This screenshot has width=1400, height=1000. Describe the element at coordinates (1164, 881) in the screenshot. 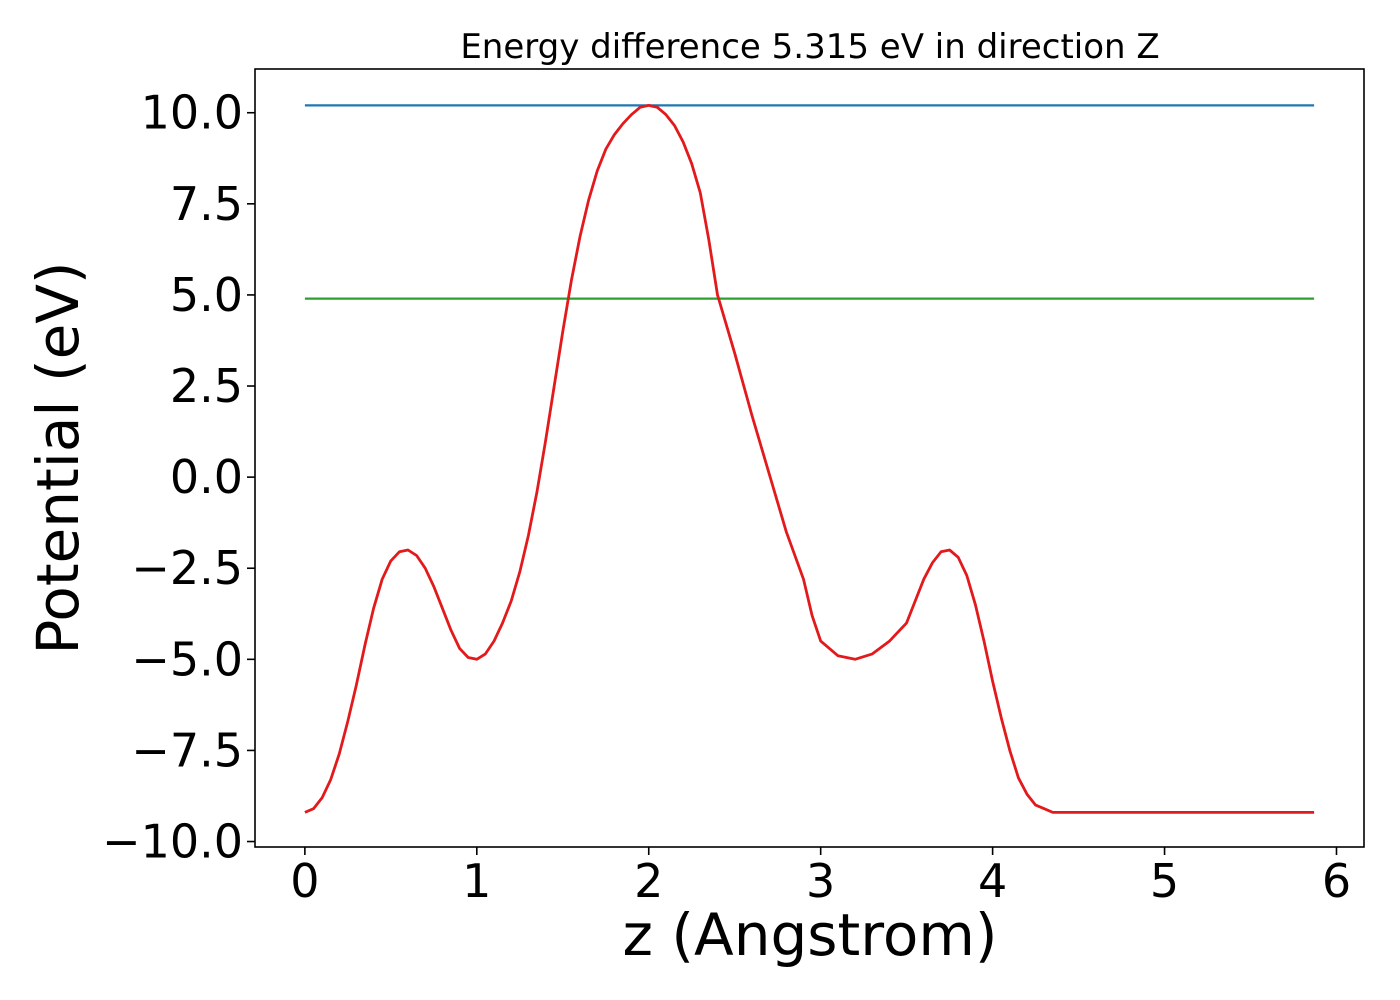

I see `x-tick-label: 5` at that location.